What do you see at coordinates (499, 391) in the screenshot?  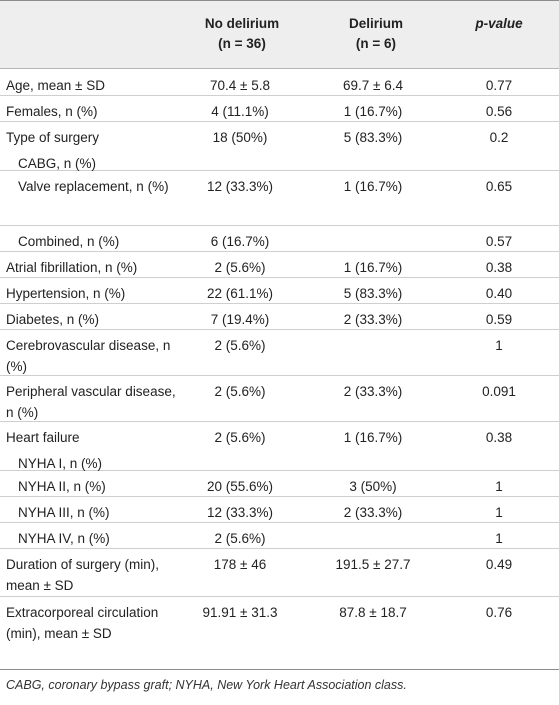 I see `p-value: 0.091` at bounding box center [499, 391].